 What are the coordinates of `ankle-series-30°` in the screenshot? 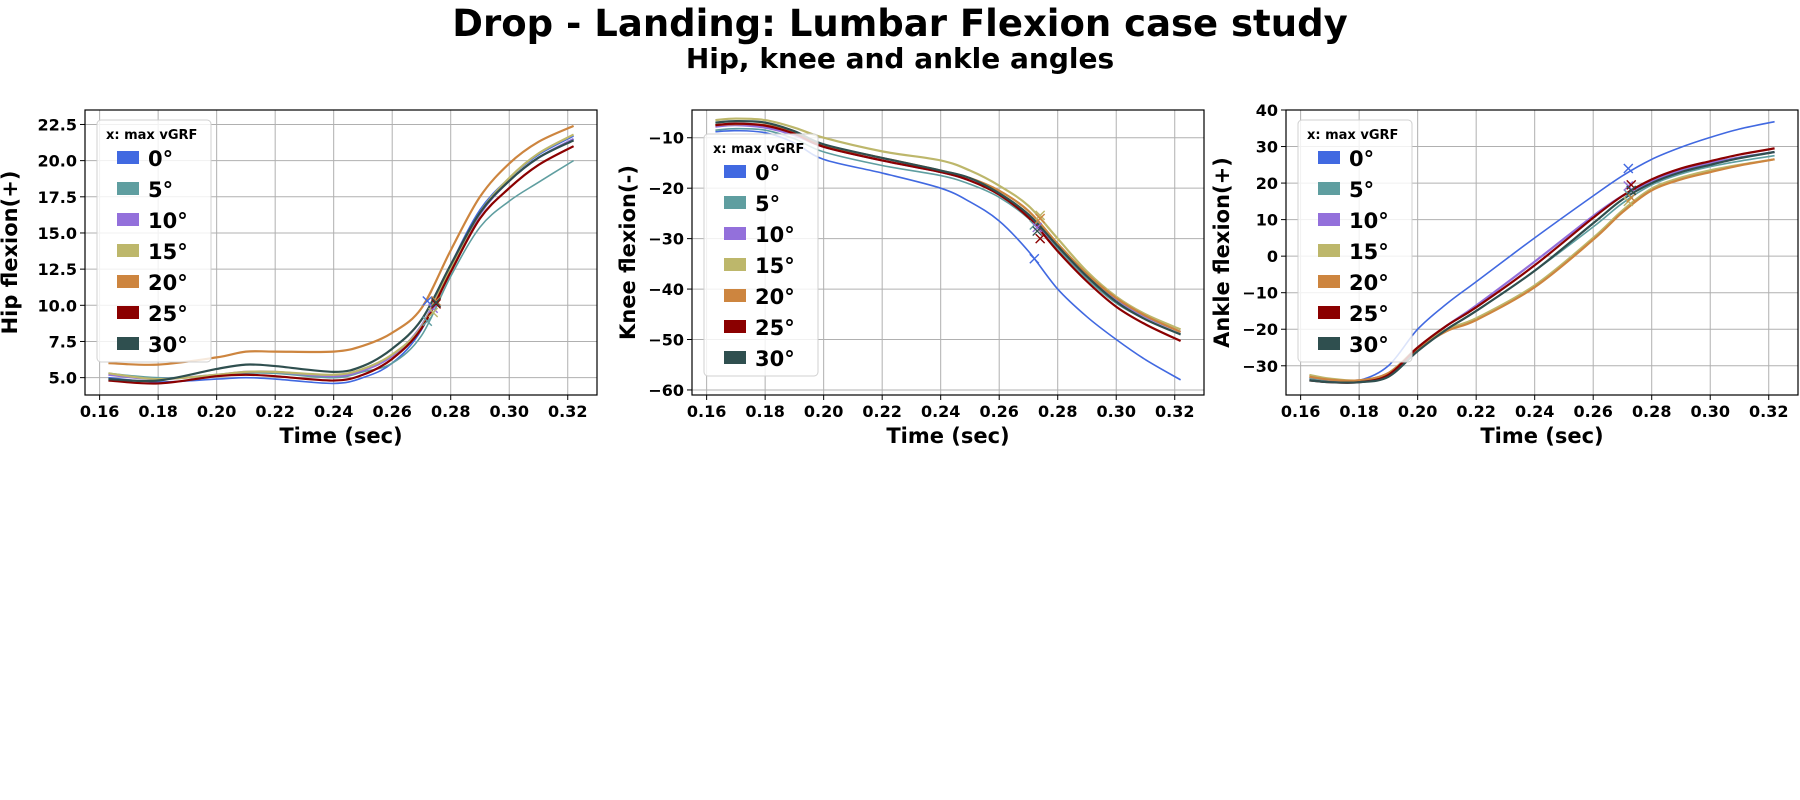 It's located at (1542, 267).